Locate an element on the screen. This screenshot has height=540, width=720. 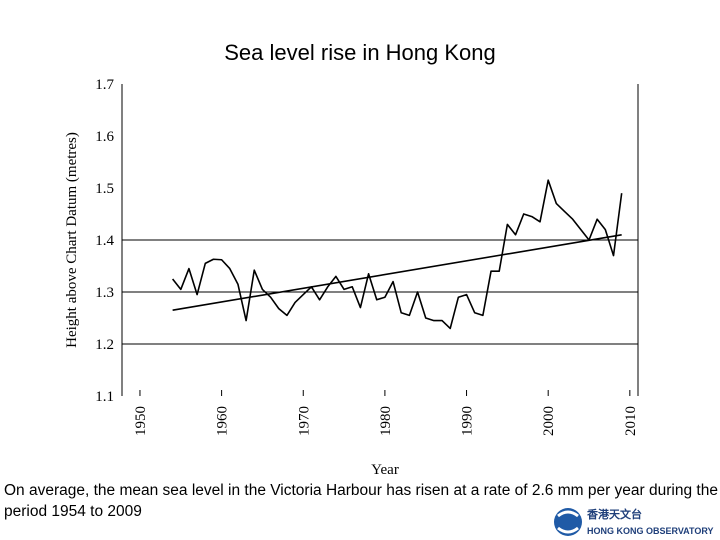
y-tick-label: 1.5 is located at coordinates (104, 189).